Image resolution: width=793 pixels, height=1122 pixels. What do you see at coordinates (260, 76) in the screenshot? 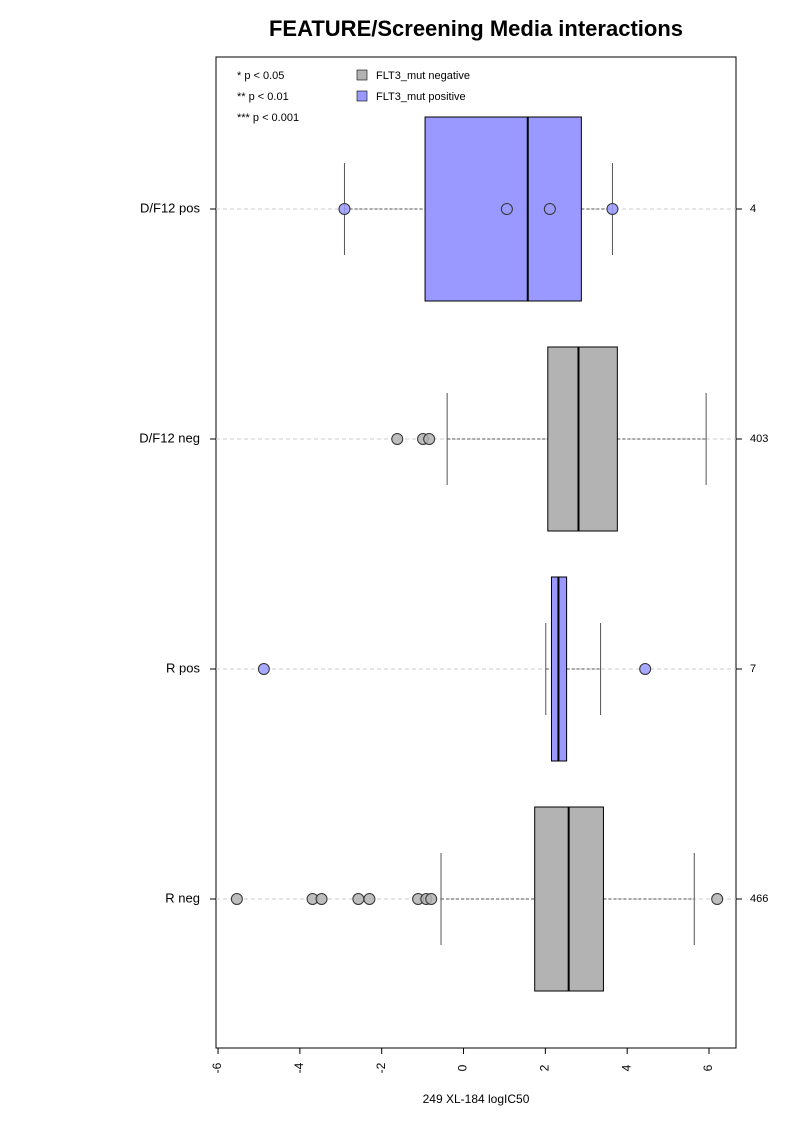
I see `annotation: * p < 0.05` at bounding box center [260, 76].